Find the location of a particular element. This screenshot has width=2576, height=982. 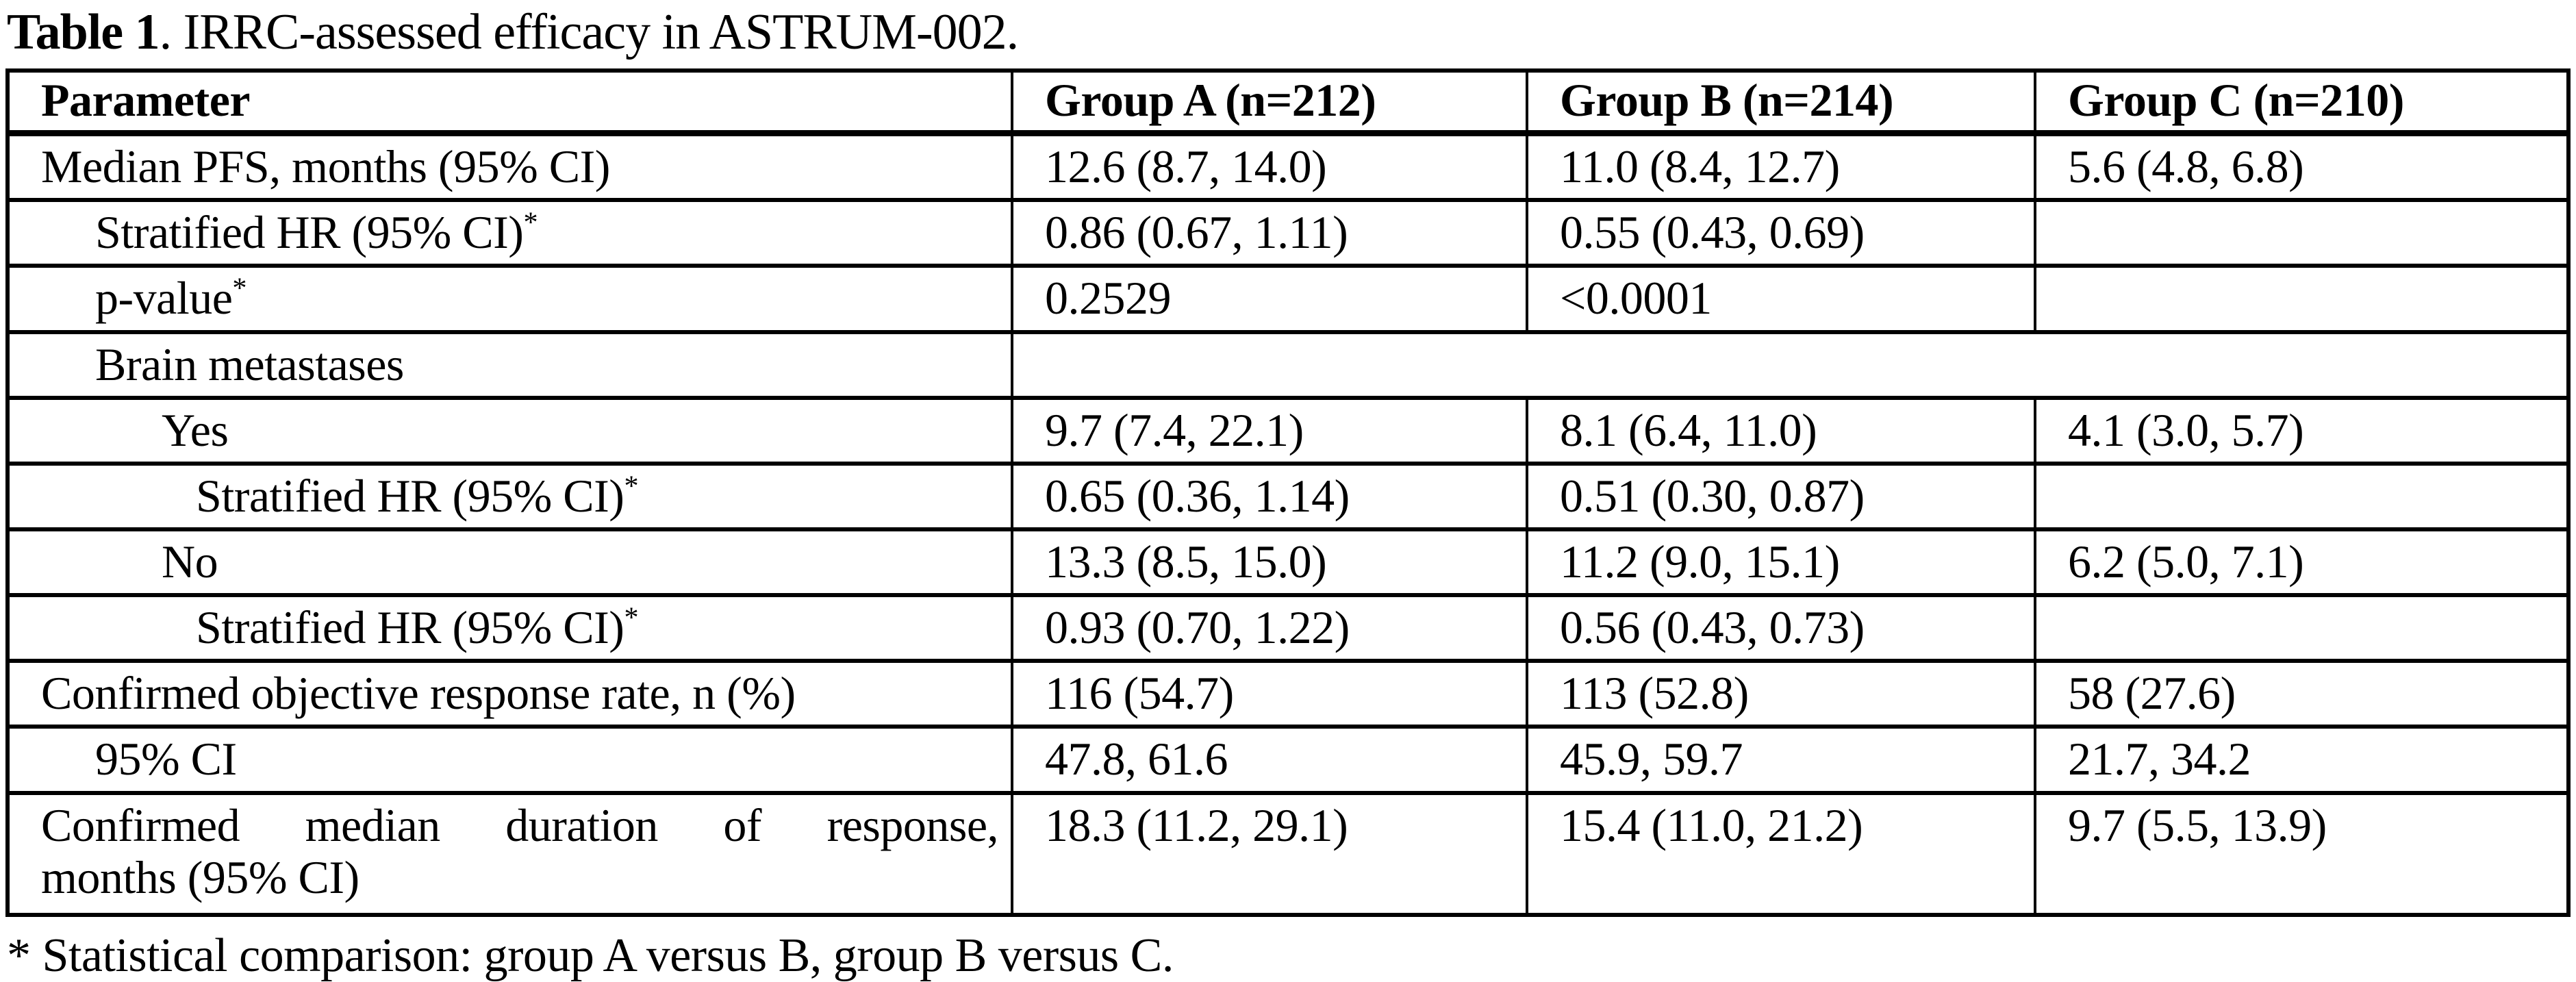

value-cell-group-b: 11.0 (8.4, 12.7) is located at coordinates (1781, 167).